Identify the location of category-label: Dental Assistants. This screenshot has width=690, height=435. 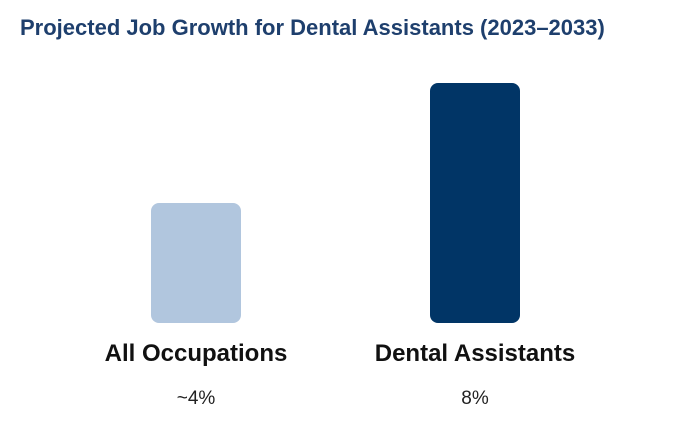
(475, 353).